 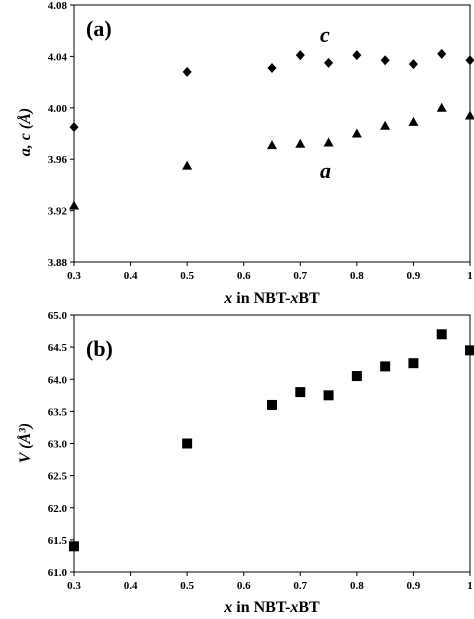 I want to click on panel-a-x-tick-label: 0.3, so click(x=74, y=276).